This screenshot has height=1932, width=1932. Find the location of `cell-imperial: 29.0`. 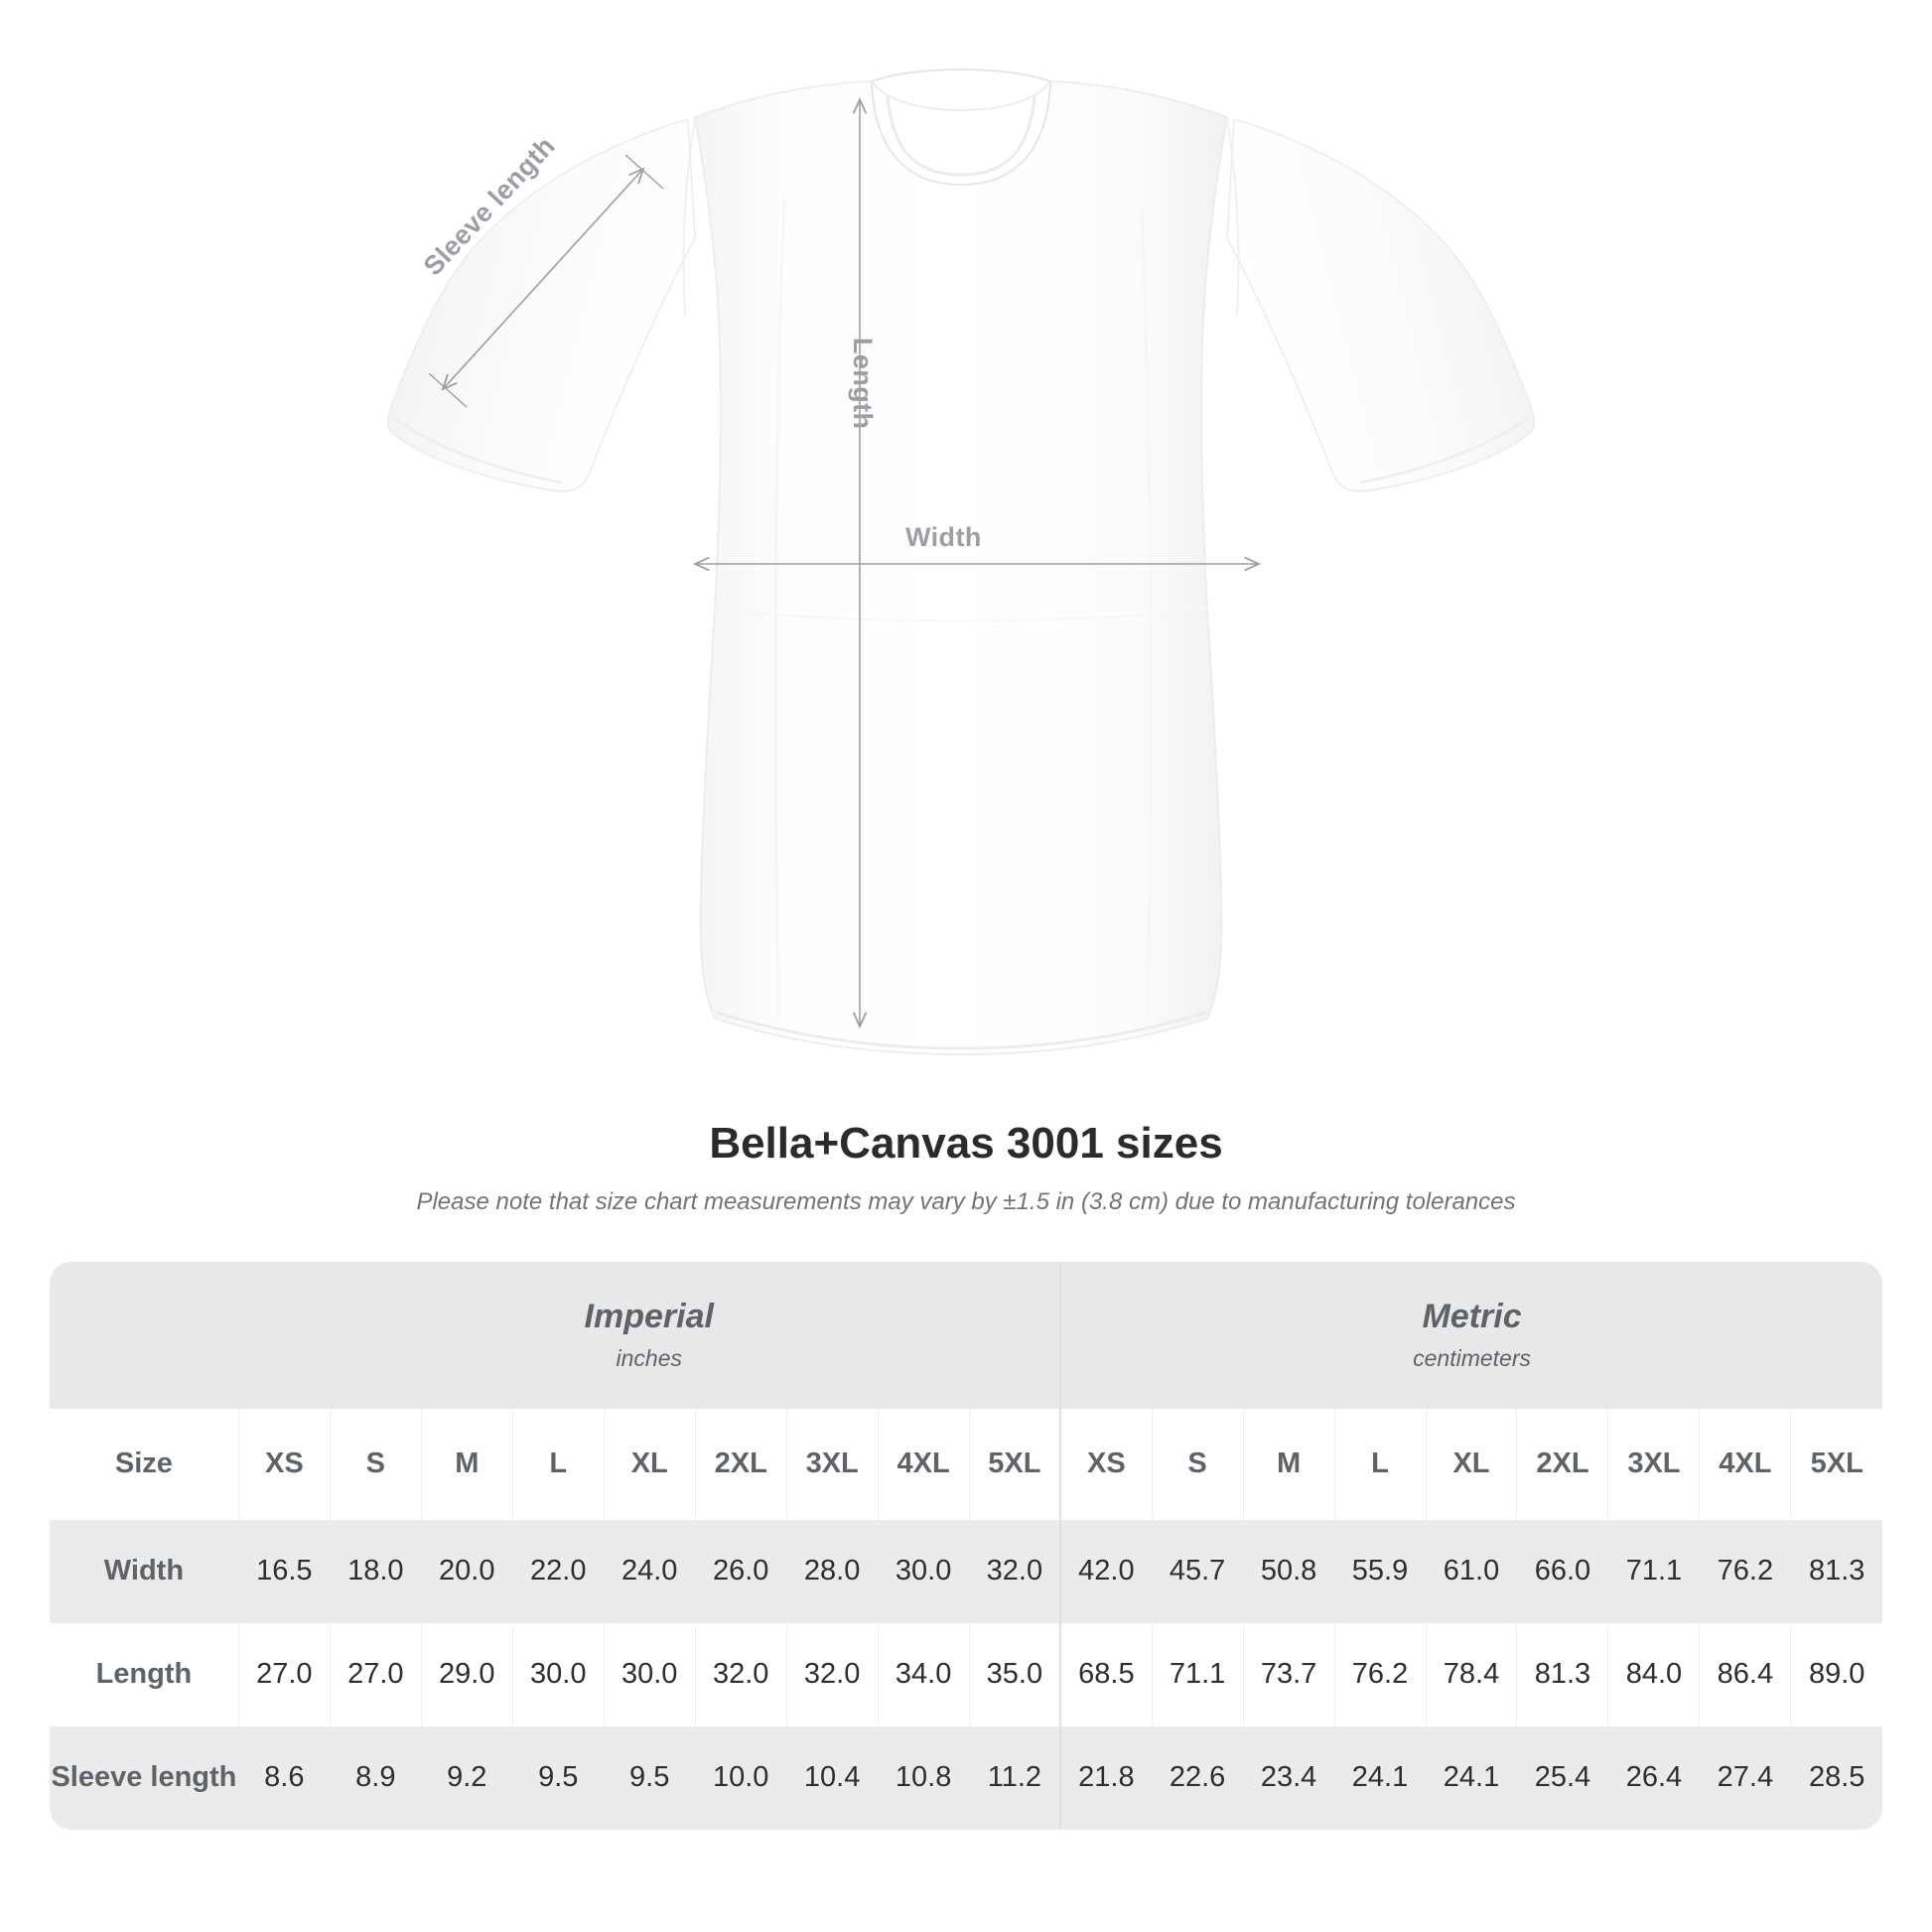

cell-imperial: 29.0 is located at coordinates (467, 1674).